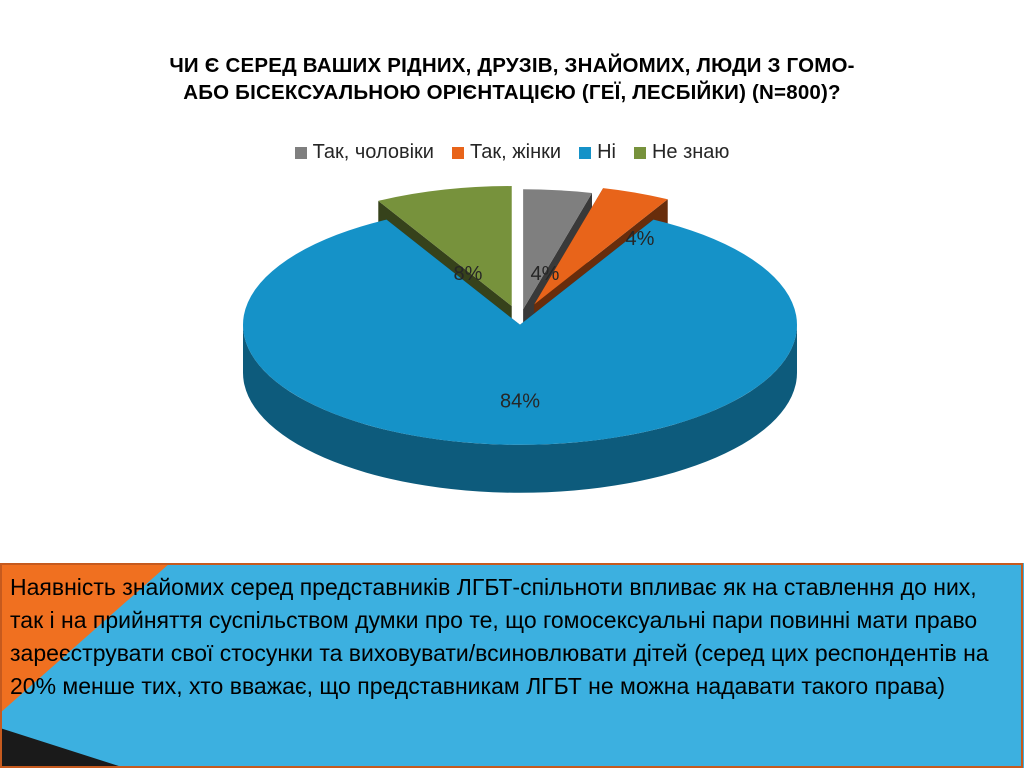 The width and height of the screenshot is (1024, 768). I want to click on banner-dark-triangle, so click(62, 748).